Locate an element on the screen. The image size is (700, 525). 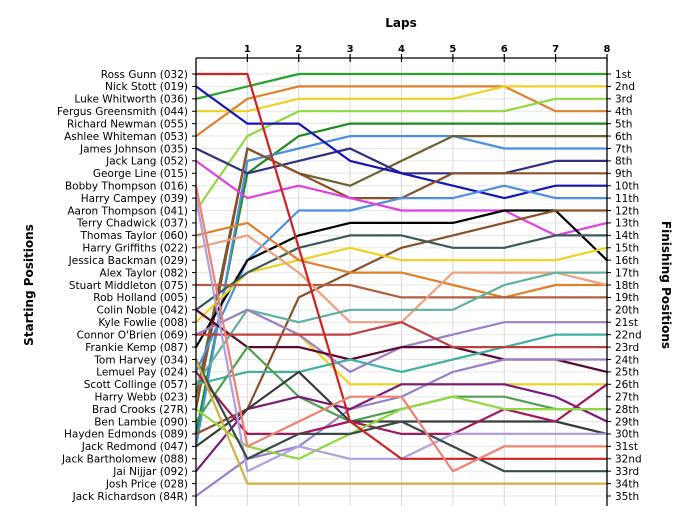
starting-position-label: Scott Collinge (057) is located at coordinates (136, 385).